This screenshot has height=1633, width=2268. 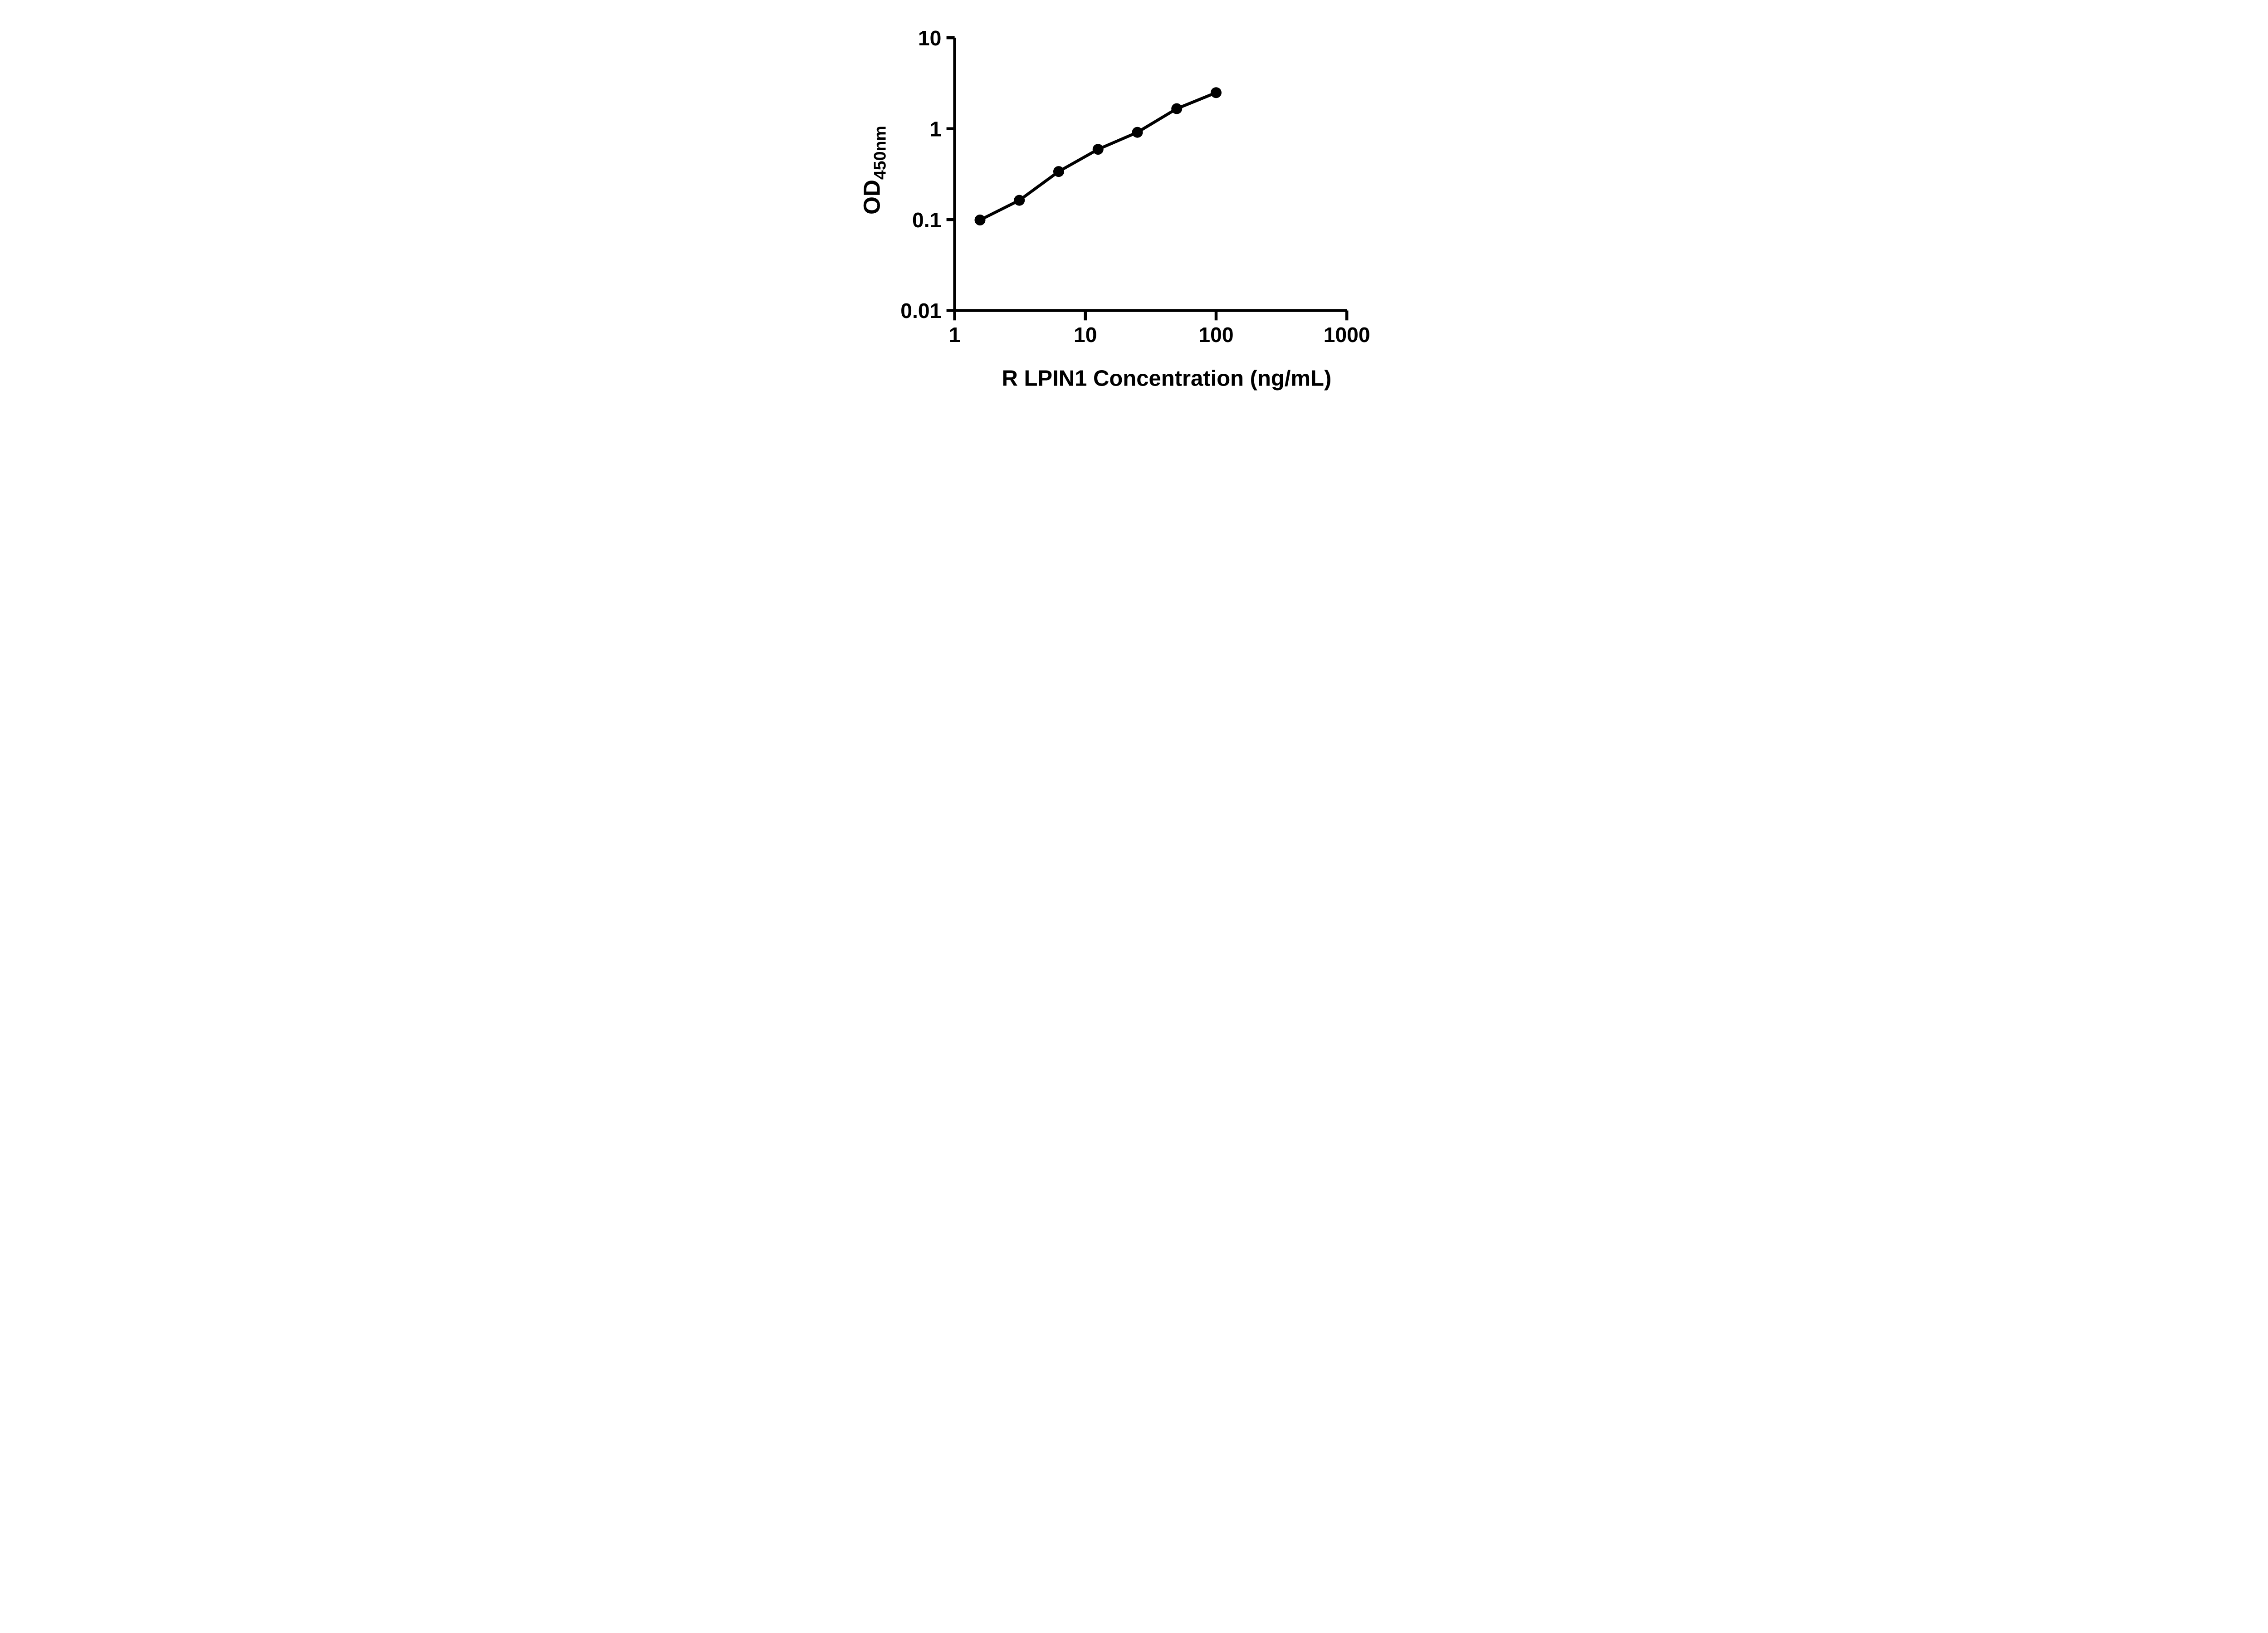 What do you see at coordinates (955, 335) in the screenshot?
I see `x-tick-label: 1` at bounding box center [955, 335].